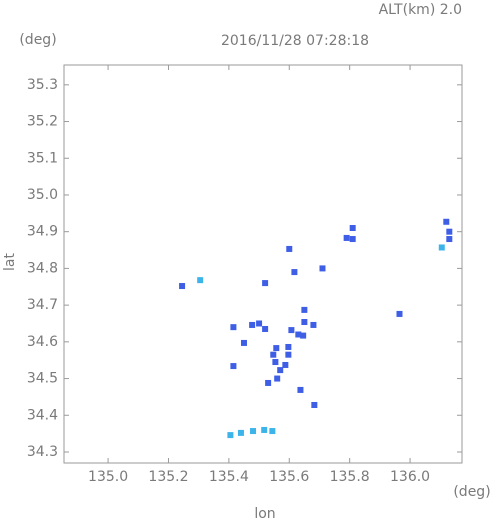 This screenshot has height=521, width=491. What do you see at coordinates (229, 477) in the screenshot?
I see `x-tick-label: 135.4` at bounding box center [229, 477].